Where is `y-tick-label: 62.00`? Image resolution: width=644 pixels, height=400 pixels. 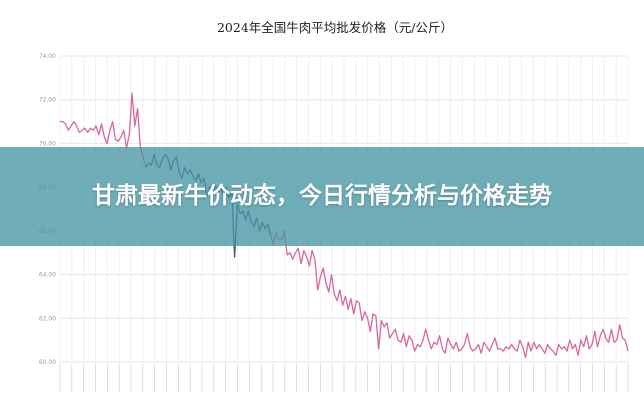 y-tick-label: 62.00 is located at coordinates (47, 318).